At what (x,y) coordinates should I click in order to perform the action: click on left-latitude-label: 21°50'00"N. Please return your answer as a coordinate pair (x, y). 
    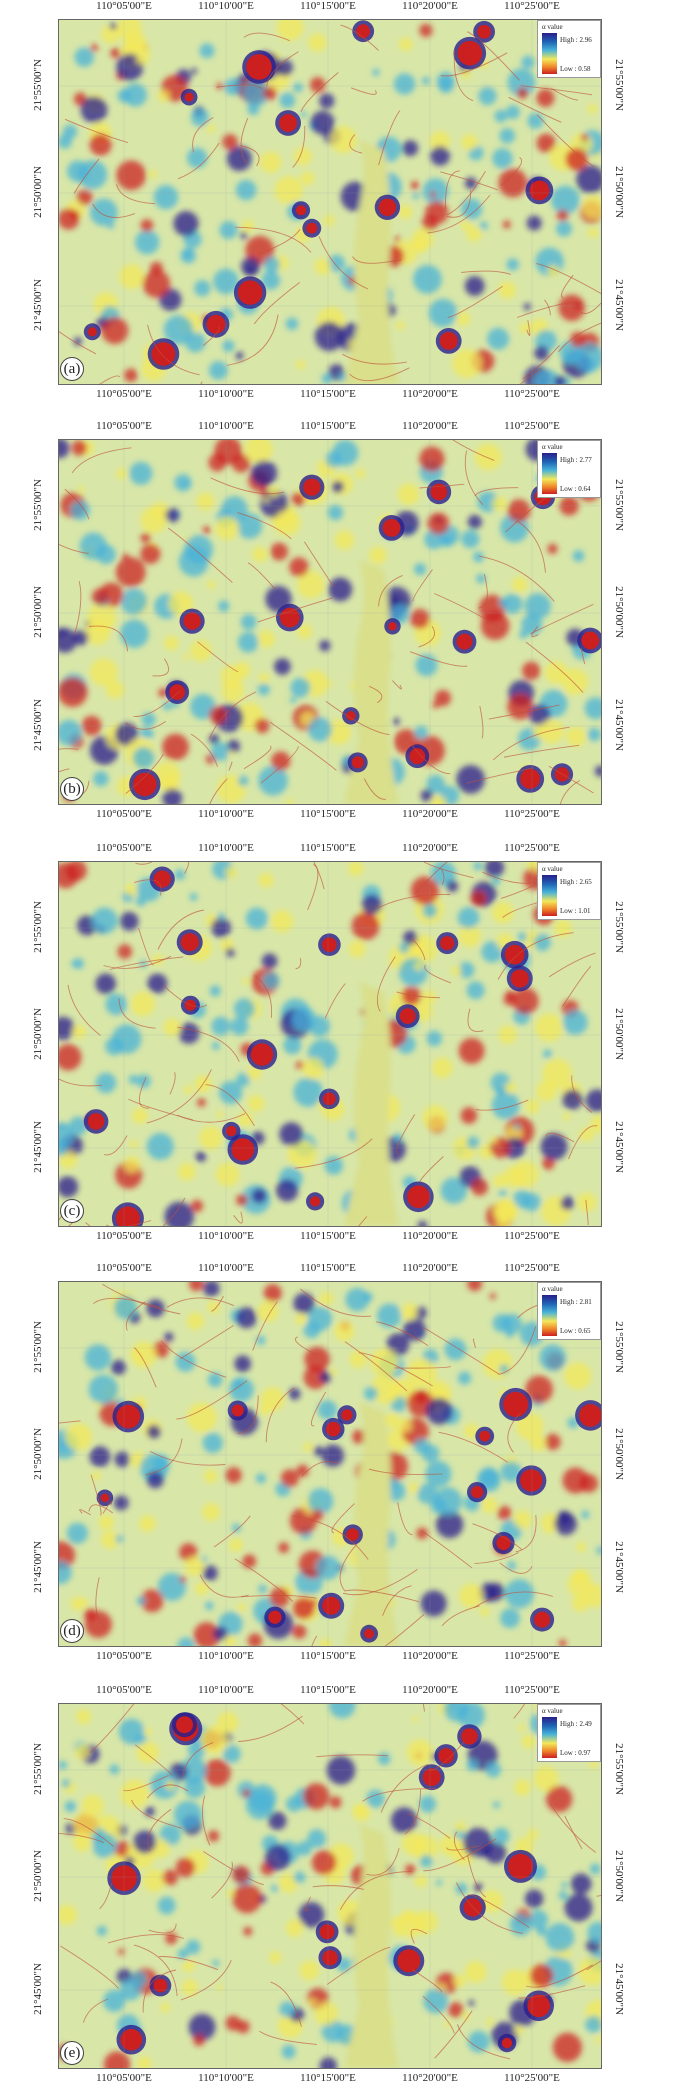
    Looking at the image, I should click on (38, 192).